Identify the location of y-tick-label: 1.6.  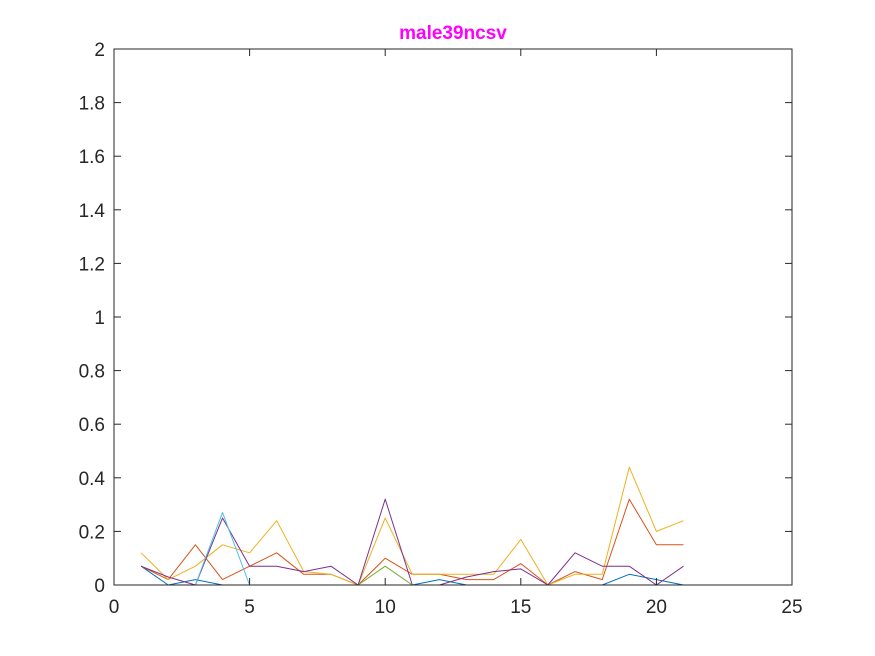
(92, 157).